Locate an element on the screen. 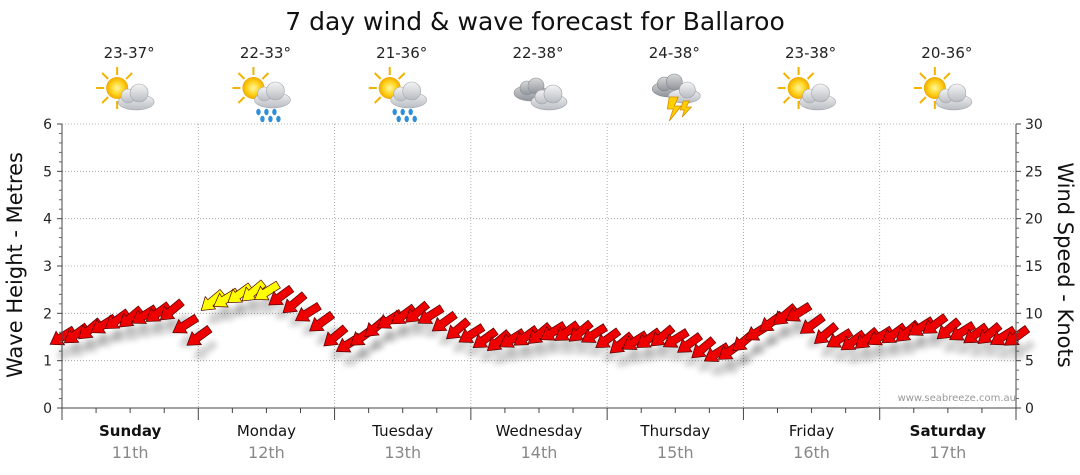 The image size is (1080, 475). day-temperature: 22-38° is located at coordinates (537, 53).